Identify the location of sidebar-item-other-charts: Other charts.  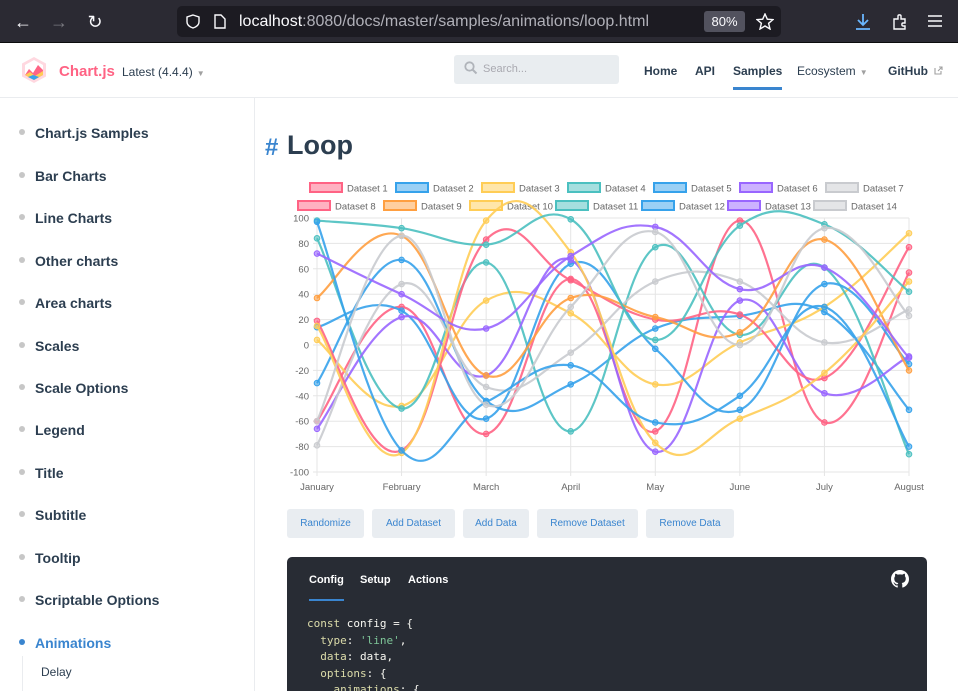
(68, 261).